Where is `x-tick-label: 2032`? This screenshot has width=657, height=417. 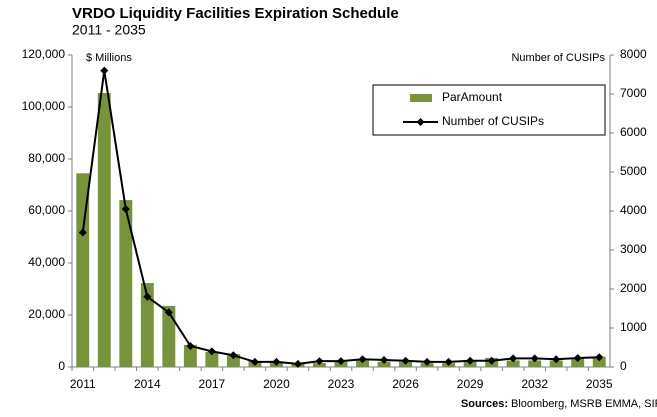
x-tick-label: 2032 is located at coordinates (534, 384).